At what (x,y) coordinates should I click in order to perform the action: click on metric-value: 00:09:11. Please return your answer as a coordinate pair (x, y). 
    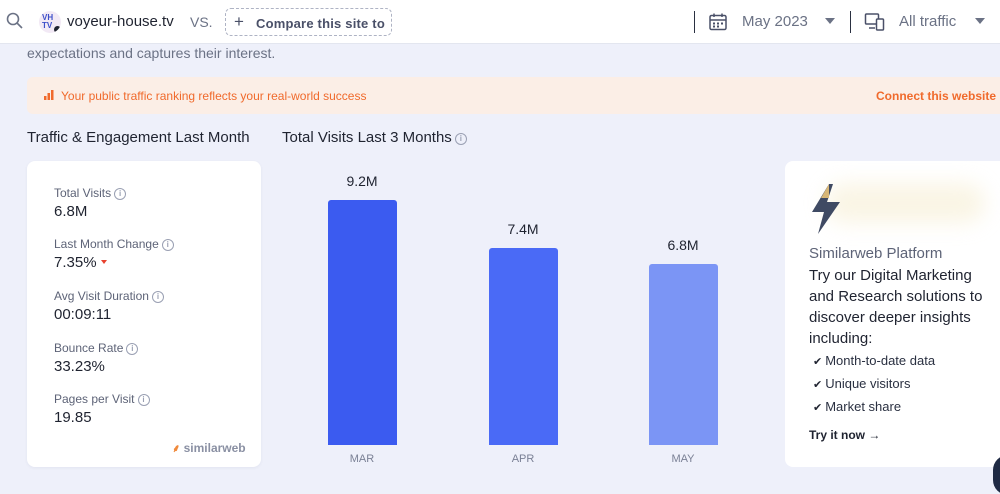
    Looking at the image, I should click on (83, 314).